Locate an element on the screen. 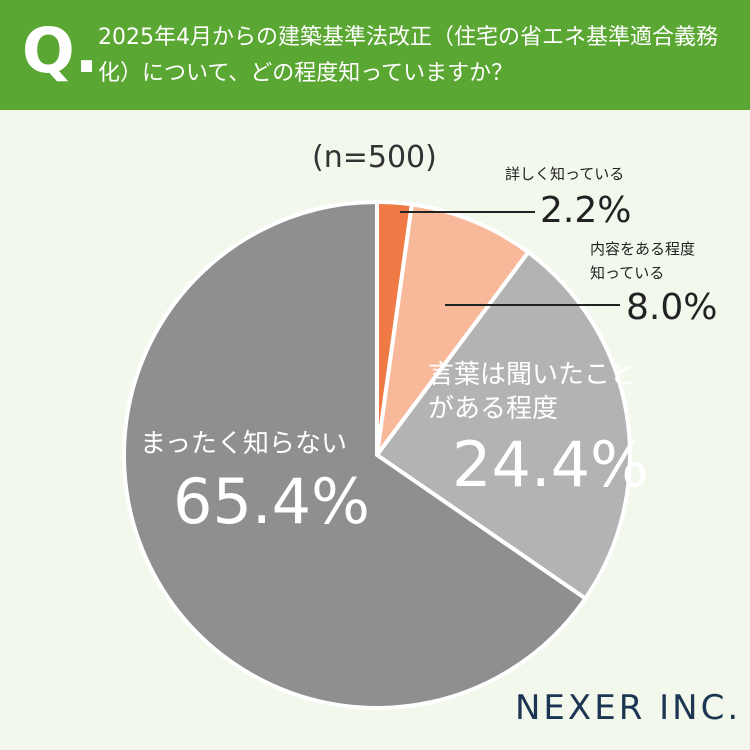 The width and height of the screenshot is (750, 750). value-label: 24.4% is located at coordinates (550, 464).